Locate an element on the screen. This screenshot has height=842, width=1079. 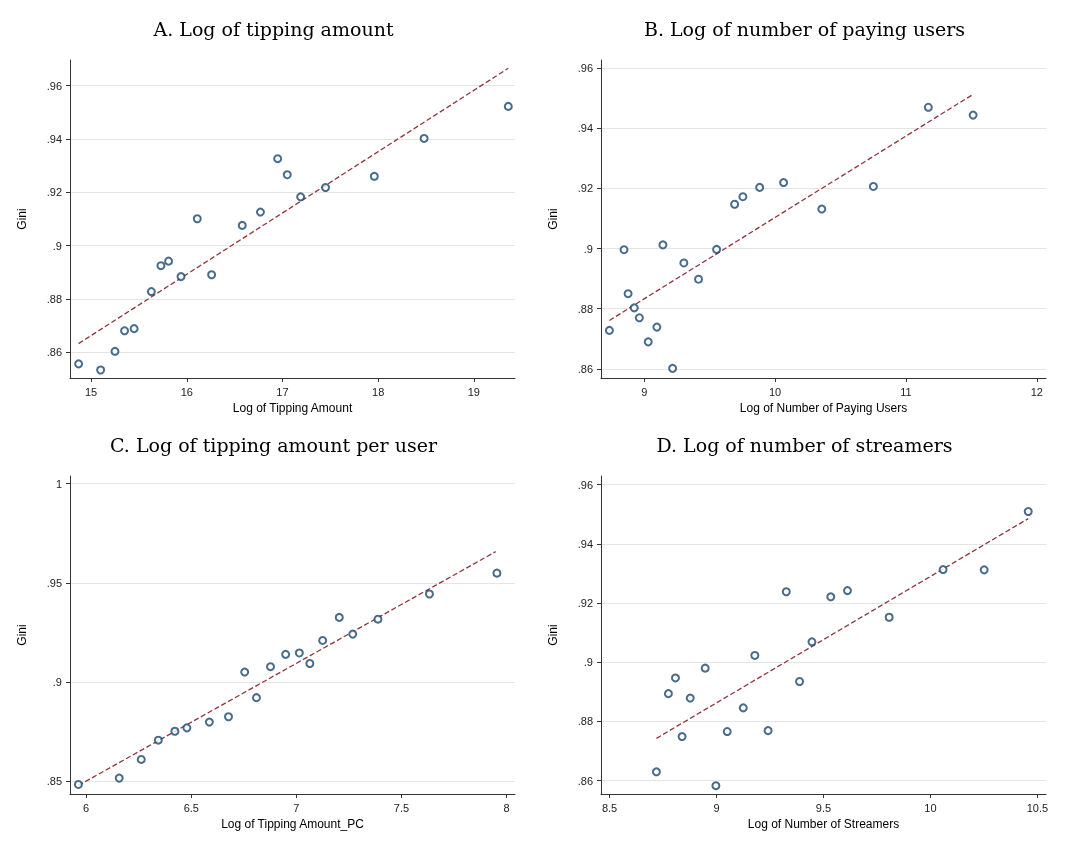
x-axis-title: Log of Tipping Amount is located at coordinates (292, 407).